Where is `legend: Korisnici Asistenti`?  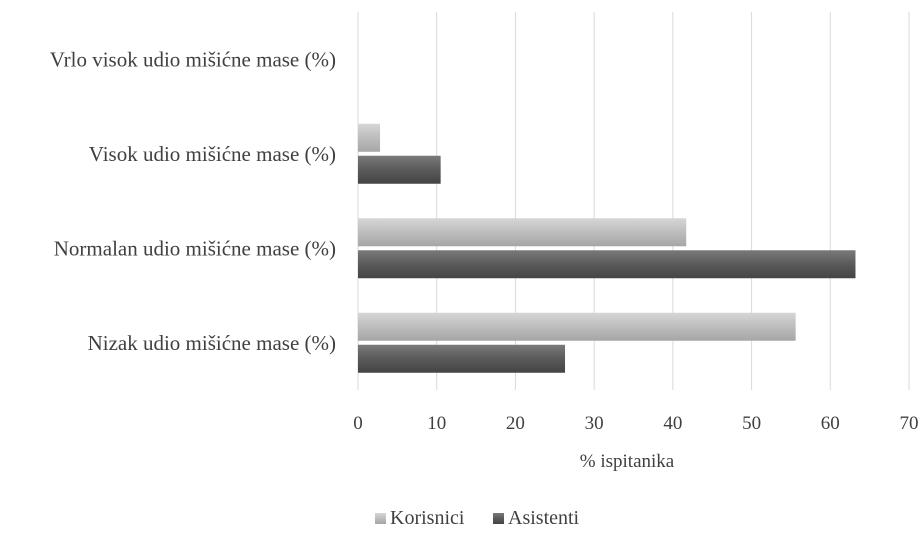
legend: Korisnici Asistenti is located at coordinates (477, 518).